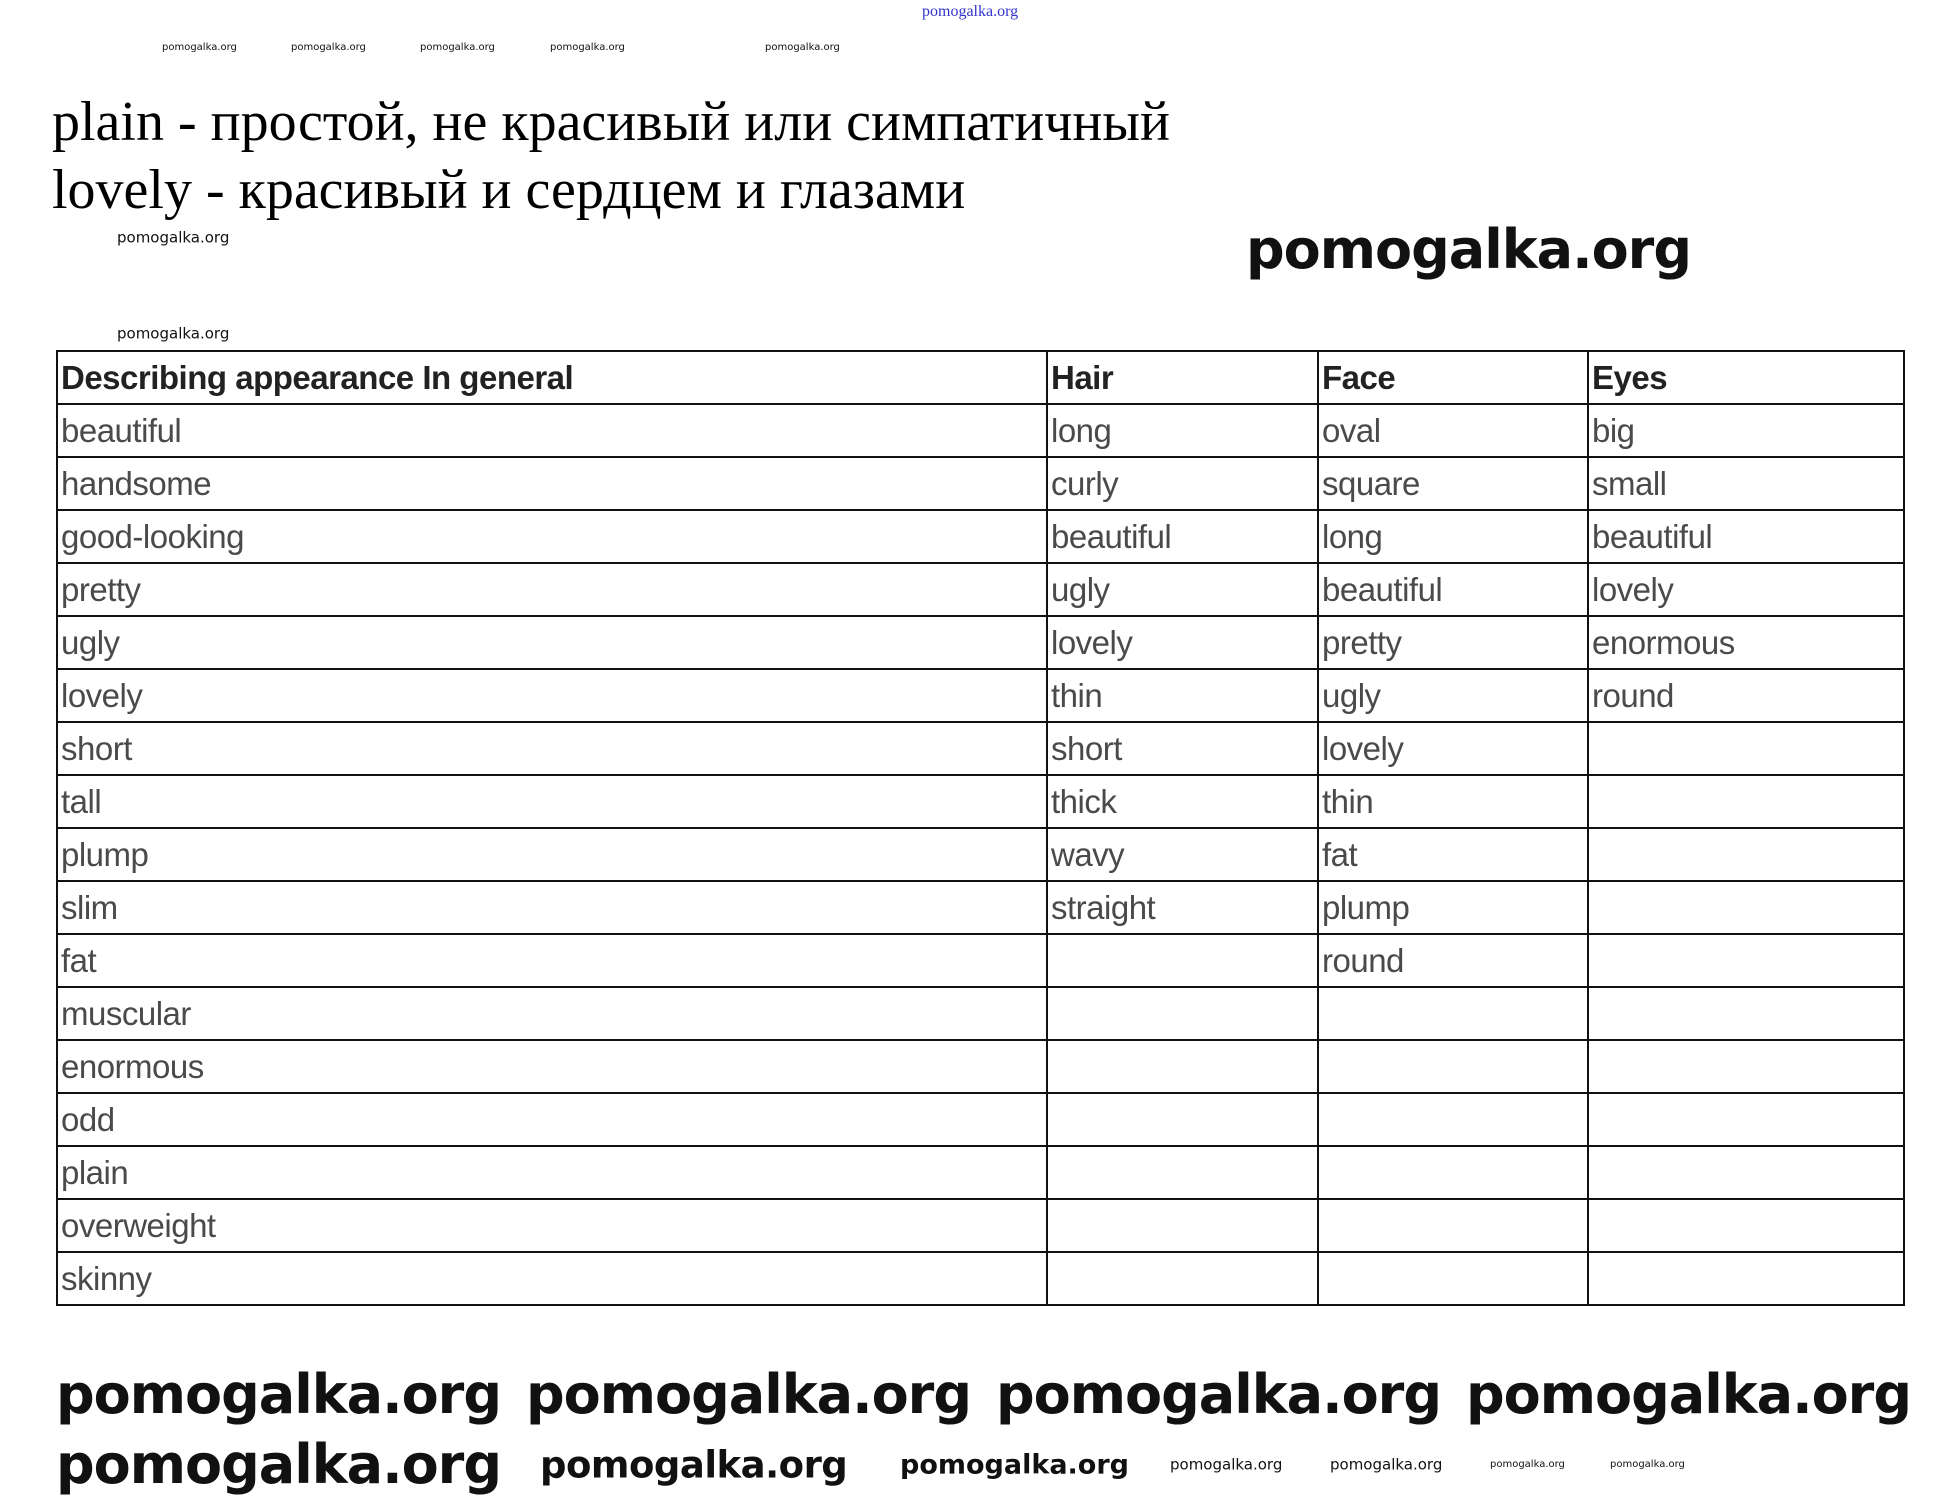 This screenshot has width=1943, height=1504. I want to click on table-row: odd, so click(980, 1119).